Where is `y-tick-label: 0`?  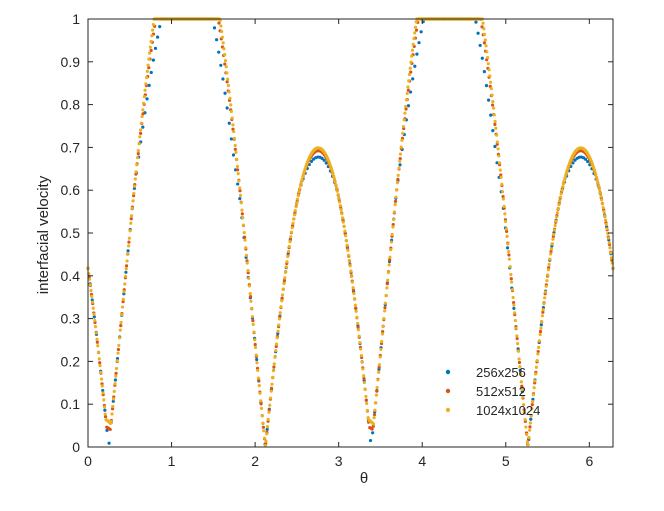
y-tick-label: 0 is located at coordinates (76, 447).